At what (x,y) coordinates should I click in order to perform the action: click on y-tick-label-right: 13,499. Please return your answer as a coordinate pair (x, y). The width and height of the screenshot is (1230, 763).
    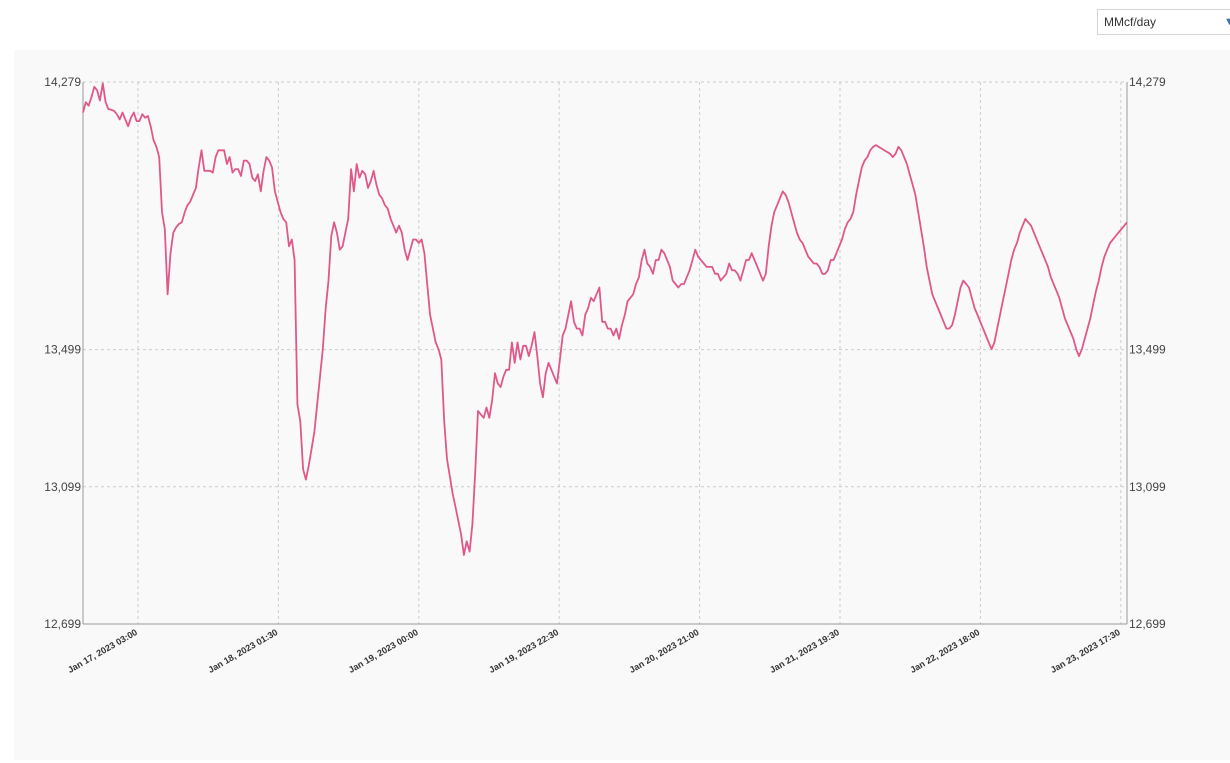
    Looking at the image, I should click on (1147, 350).